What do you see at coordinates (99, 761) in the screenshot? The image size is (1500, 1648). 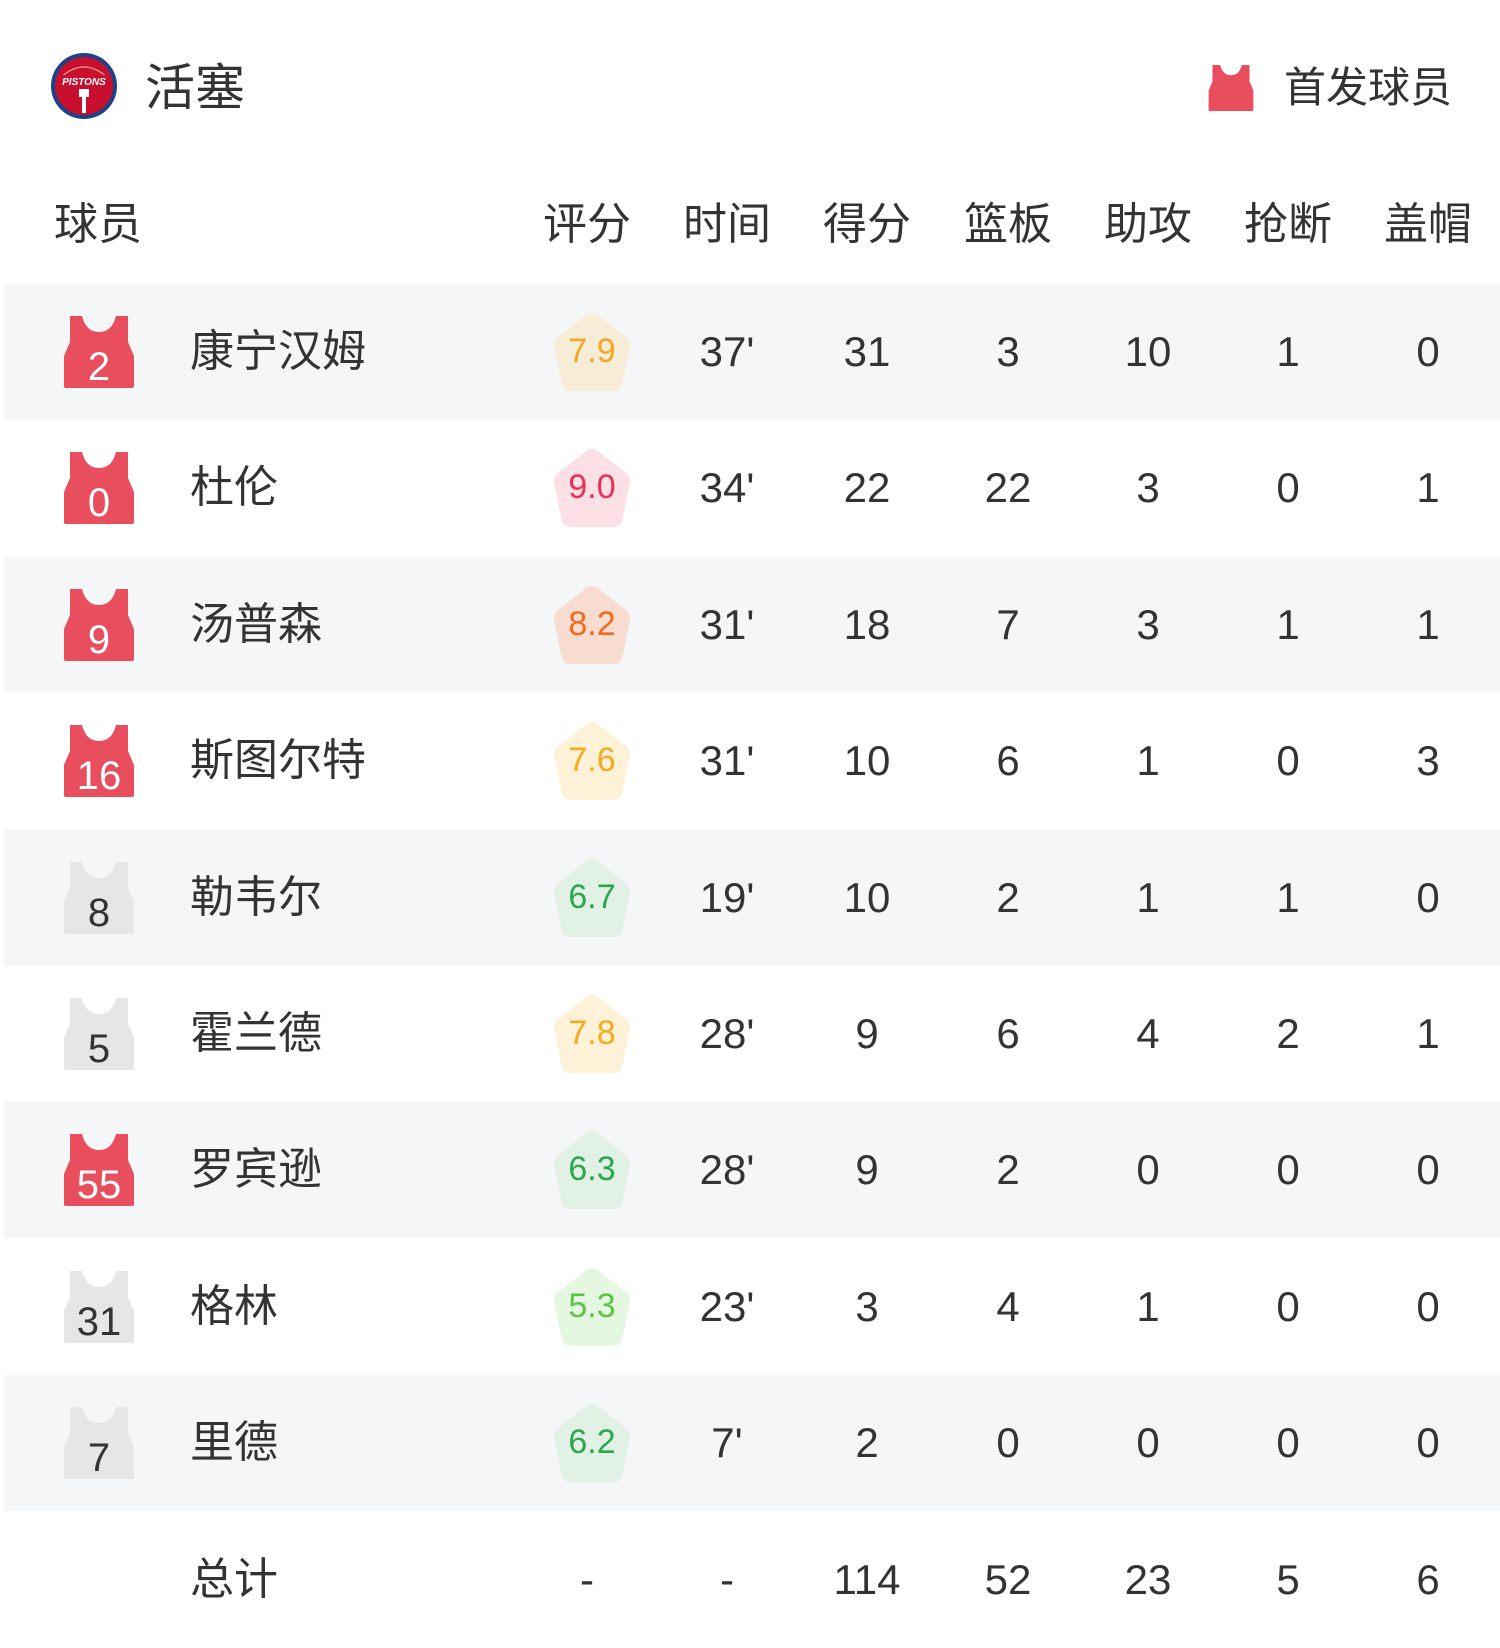 I see `jersey-icon: 16` at bounding box center [99, 761].